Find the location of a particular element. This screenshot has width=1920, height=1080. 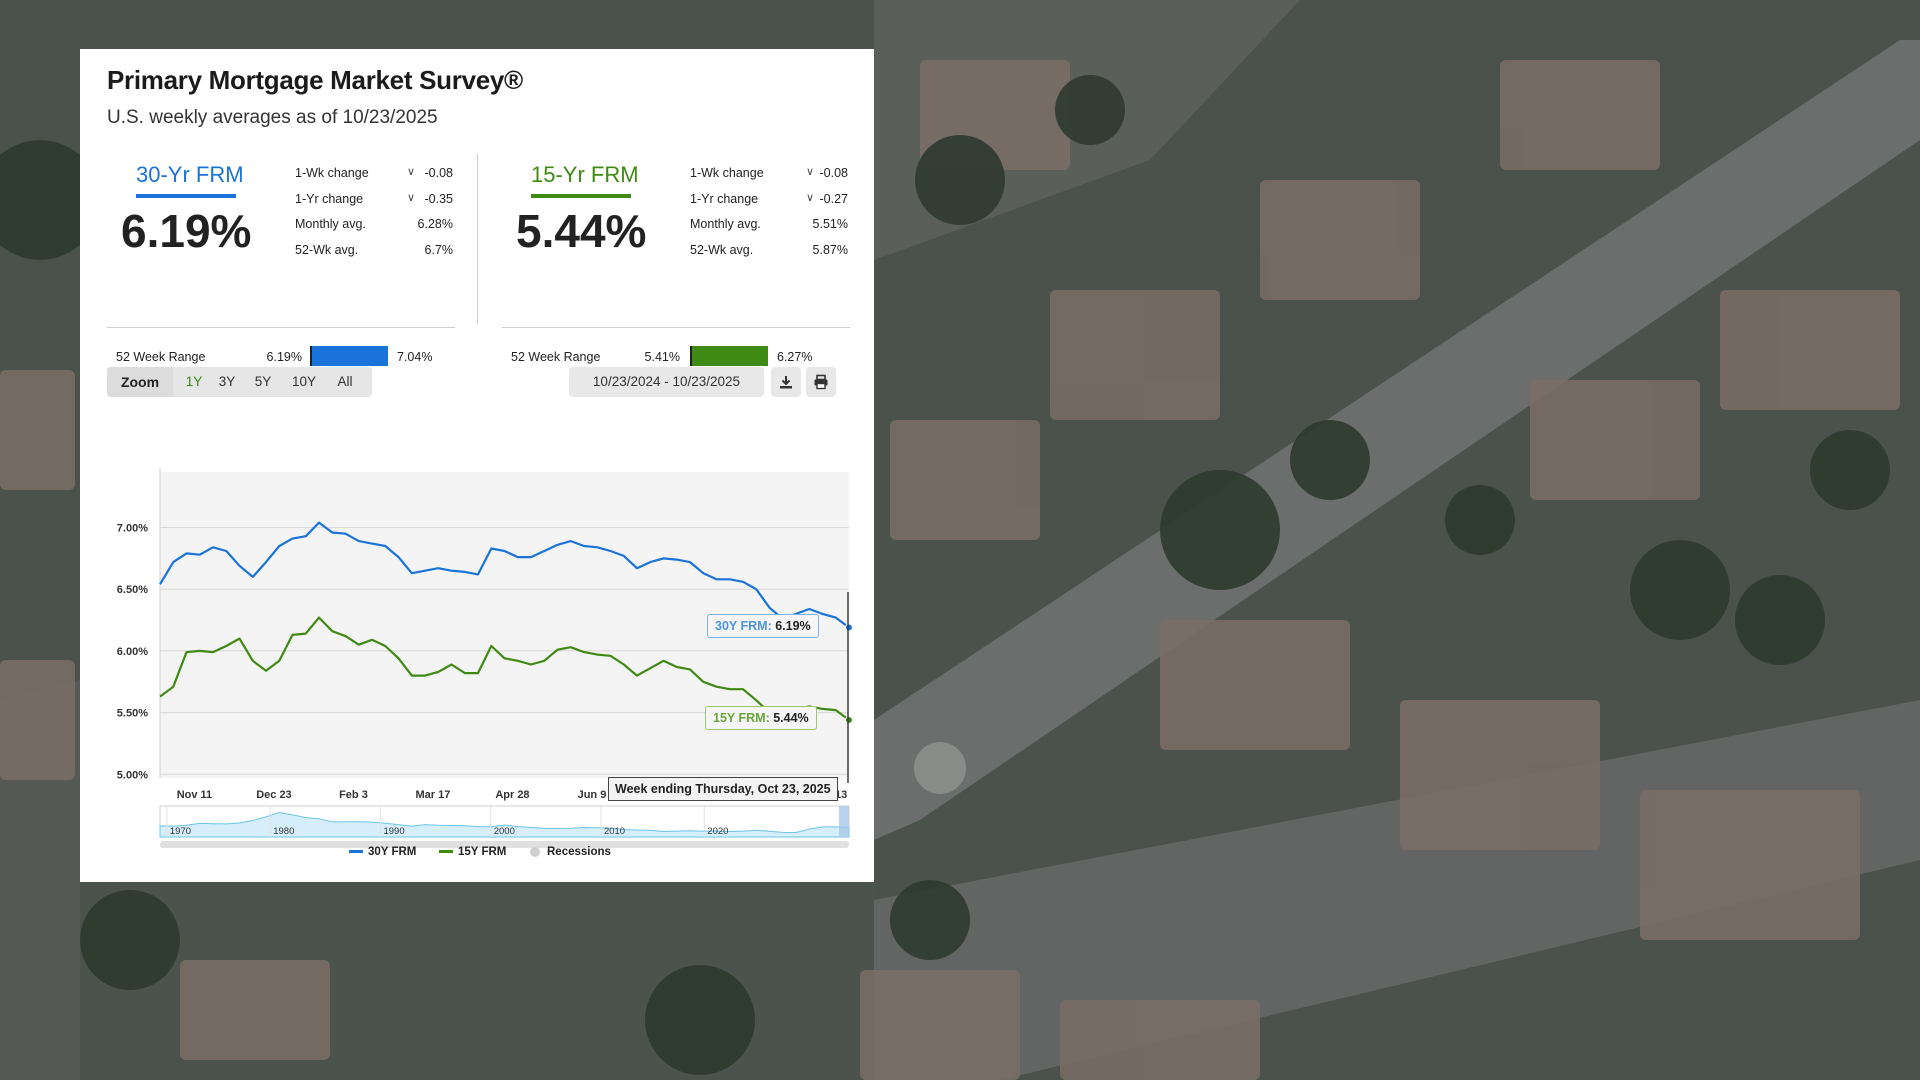

x-tick-label: Mar 17 is located at coordinates (433, 795).